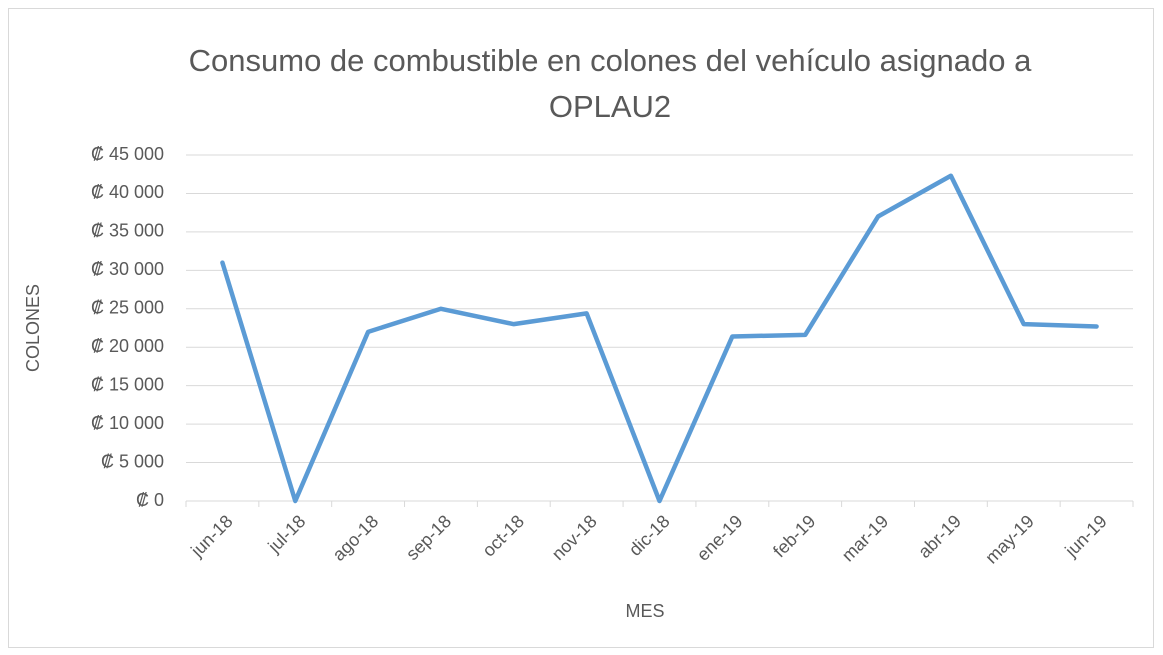 The width and height of the screenshot is (1163, 655). Describe the element at coordinates (127, 154) in the screenshot. I see `y-tick-label: ₡ 45 000` at that location.